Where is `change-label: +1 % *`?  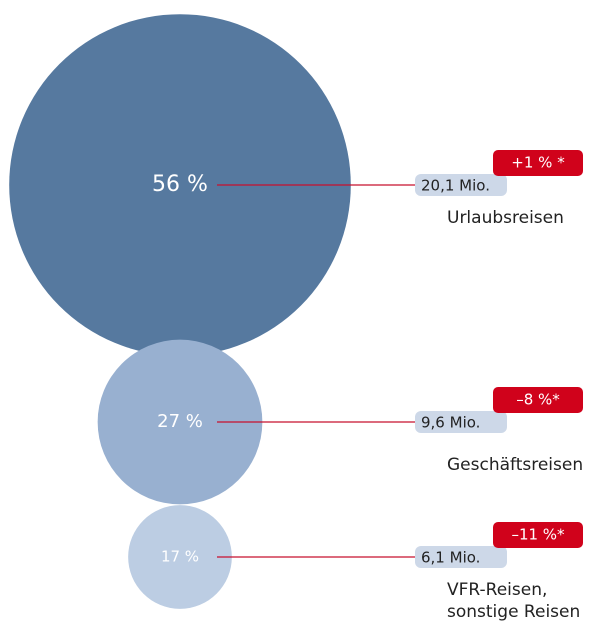
change-label: +1 % * is located at coordinates (538, 163).